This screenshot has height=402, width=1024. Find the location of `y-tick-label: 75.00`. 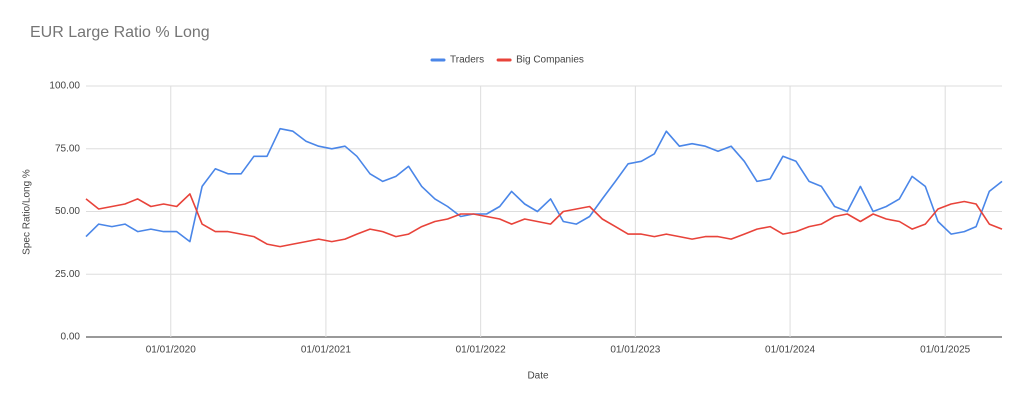

y-tick-label: 75.00 is located at coordinates (67, 148).